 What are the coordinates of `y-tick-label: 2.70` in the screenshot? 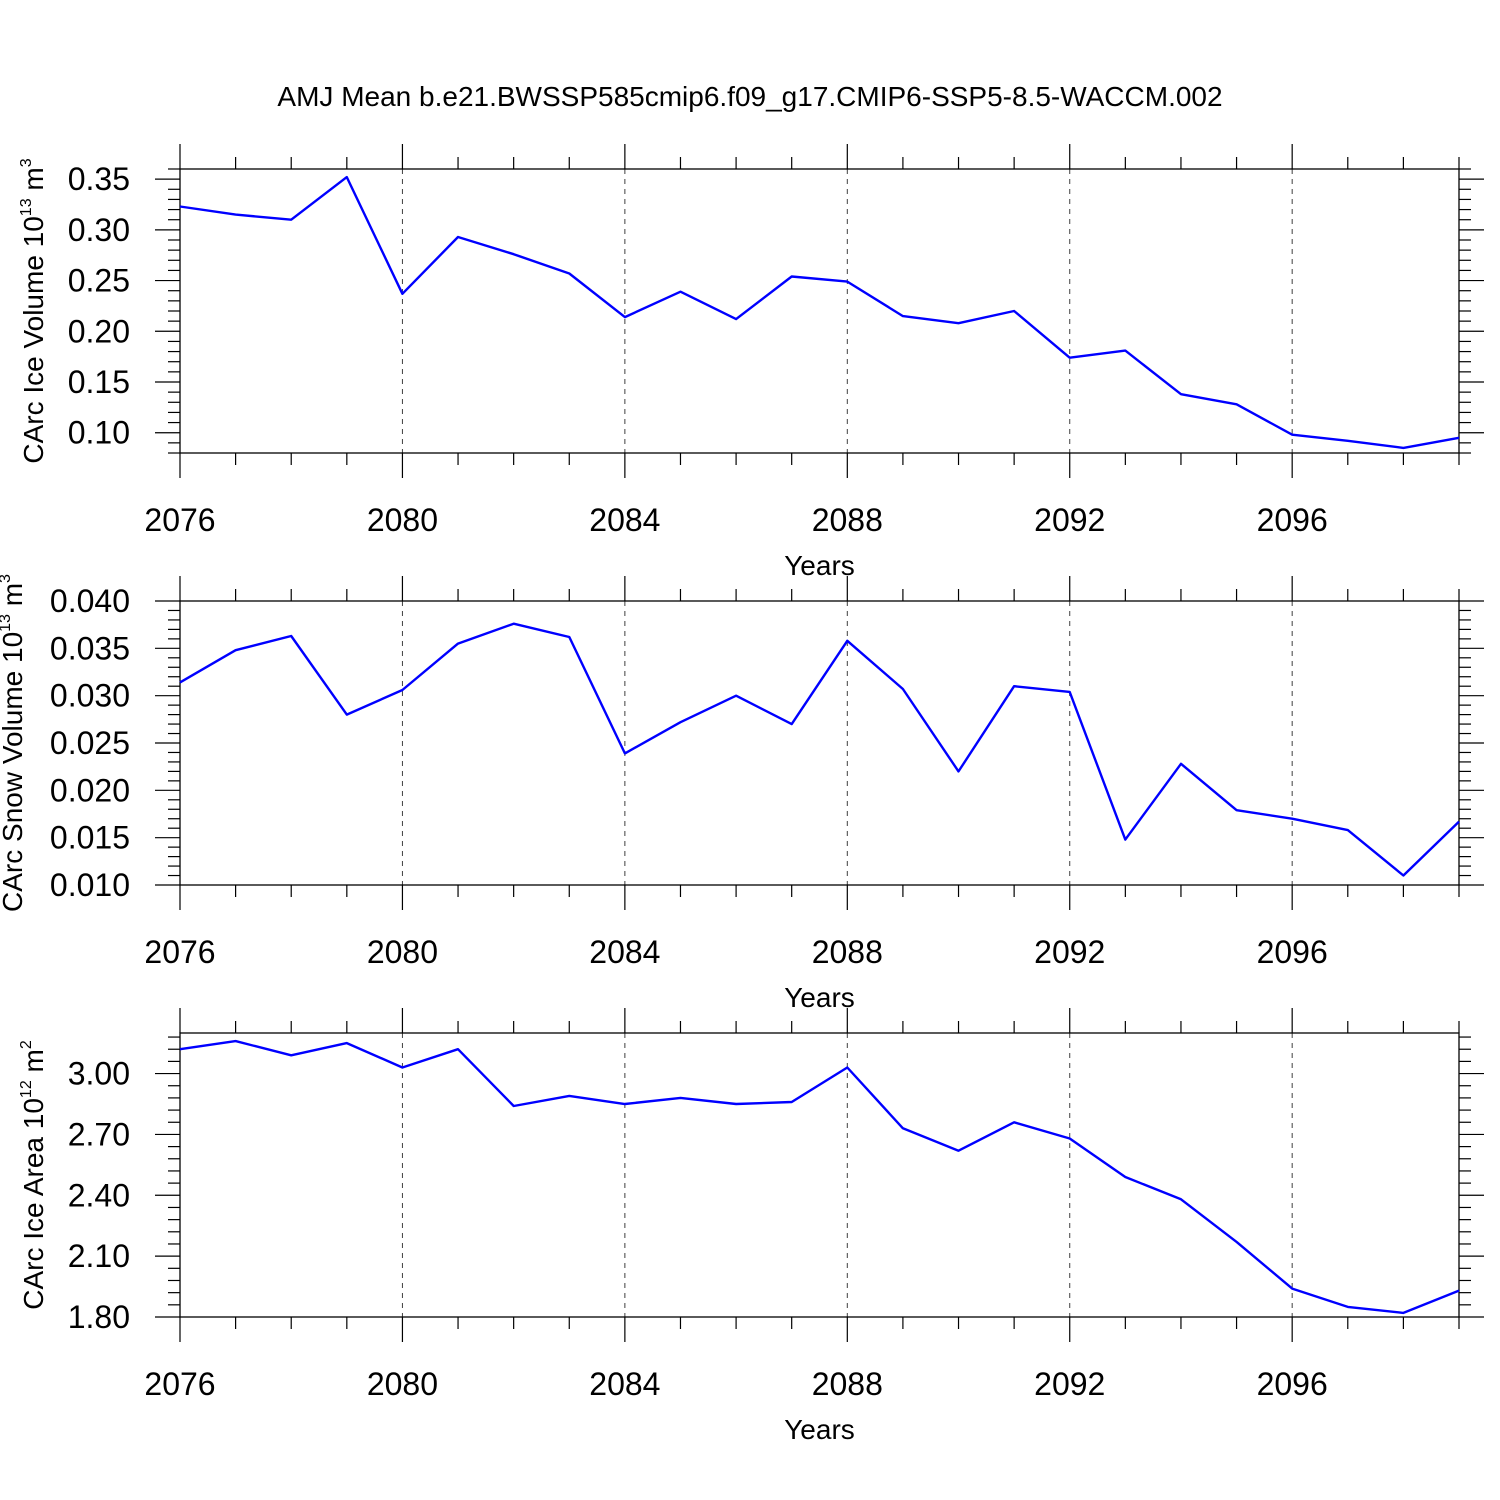 It's located at (99, 1134).